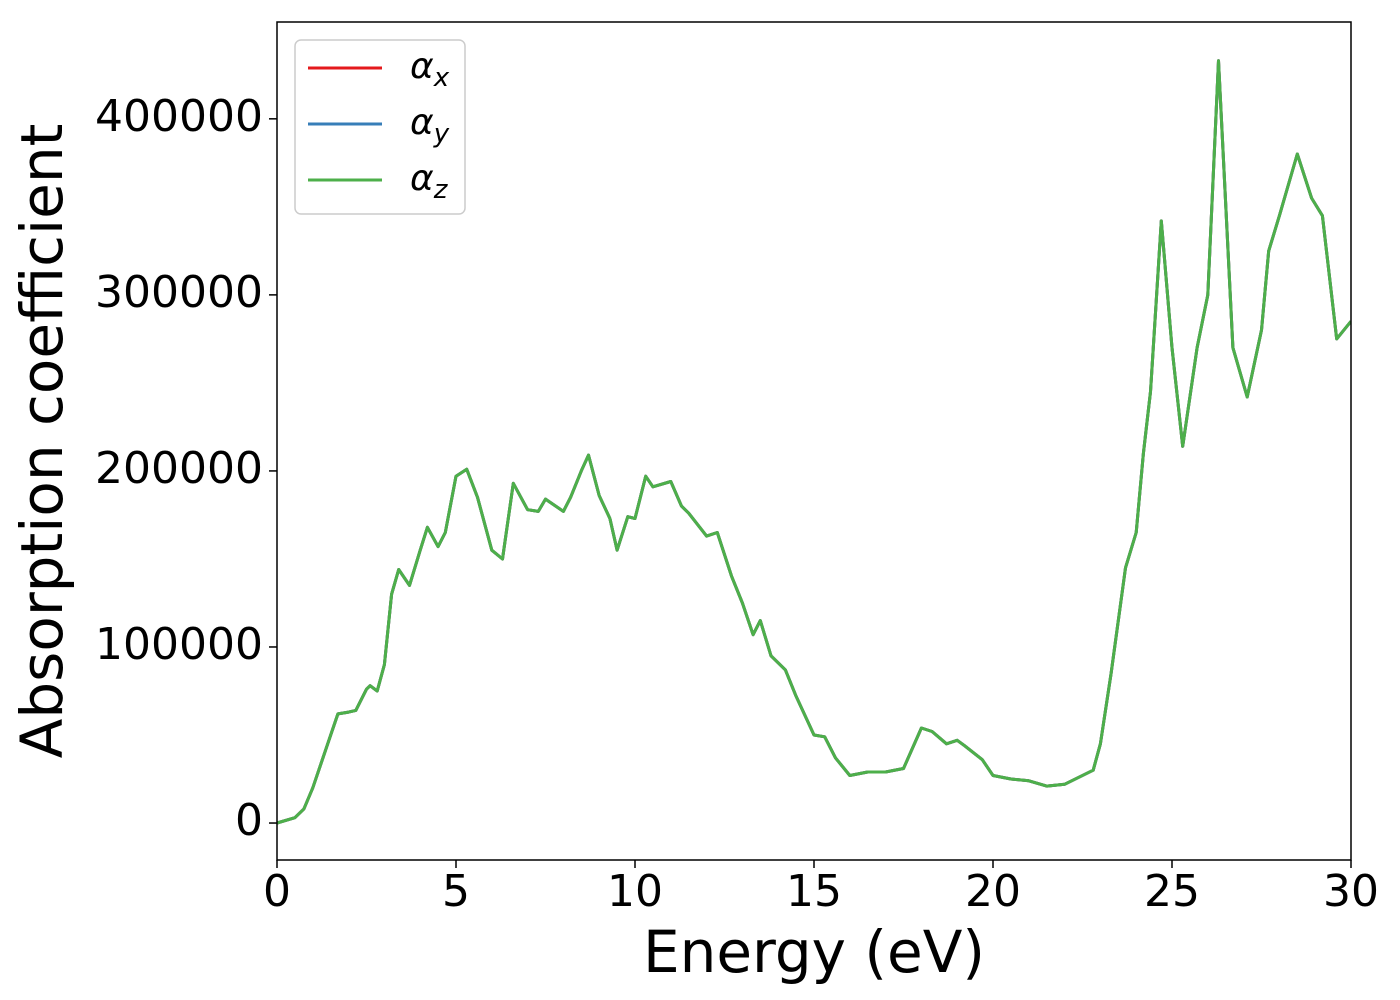 The image size is (1400, 1000). Describe the element at coordinates (249, 820) in the screenshot. I see `y-tick-label: 0` at that location.